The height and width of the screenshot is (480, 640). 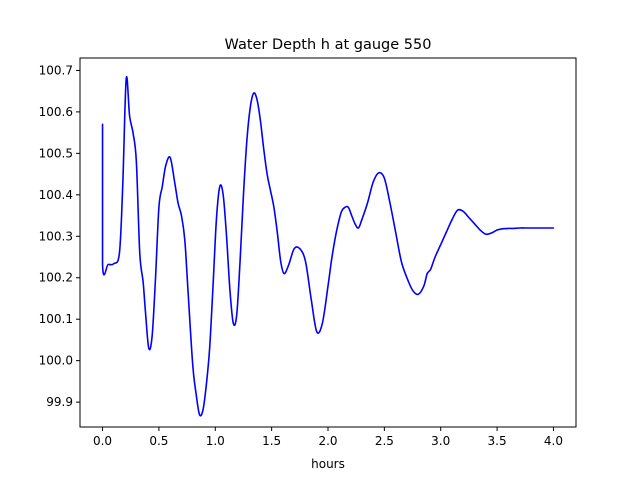 What do you see at coordinates (56, 195) in the screenshot?
I see `y-tick-label: 100.4` at bounding box center [56, 195].